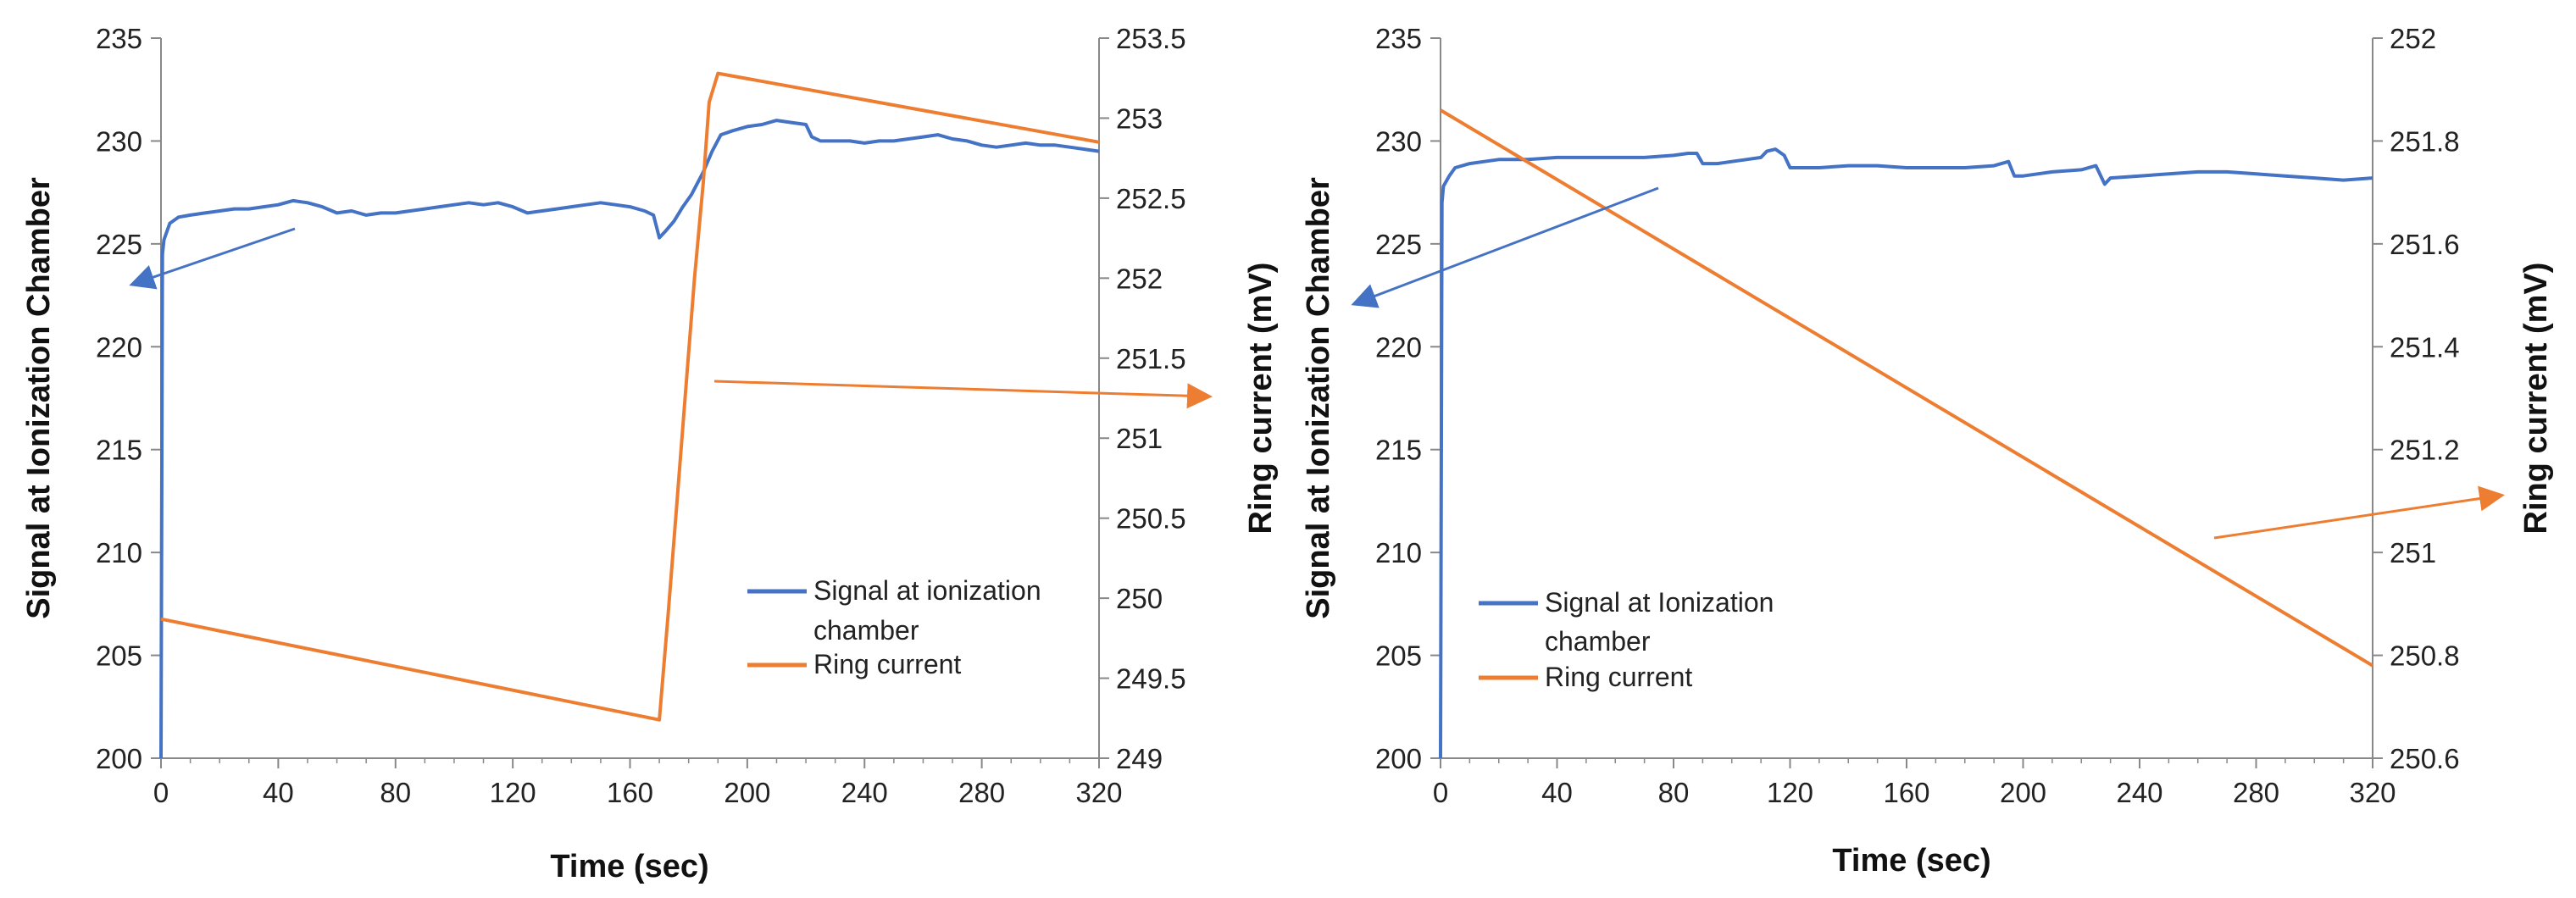 The height and width of the screenshot is (898, 2576). I want to click on legend-label-signal-left-2: chamber, so click(866, 630).